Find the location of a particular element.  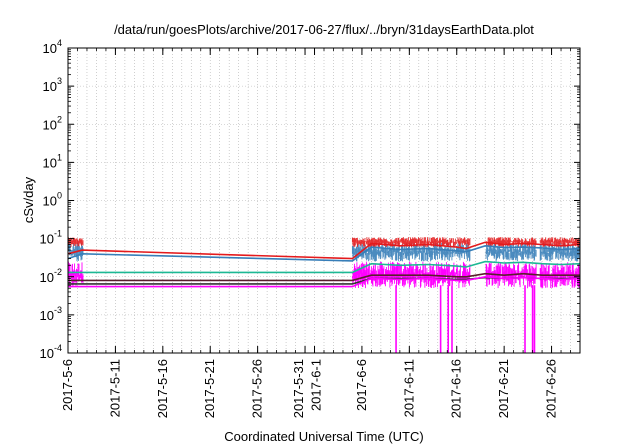

y-tick-label: 10¹ is located at coordinates (52, 161).